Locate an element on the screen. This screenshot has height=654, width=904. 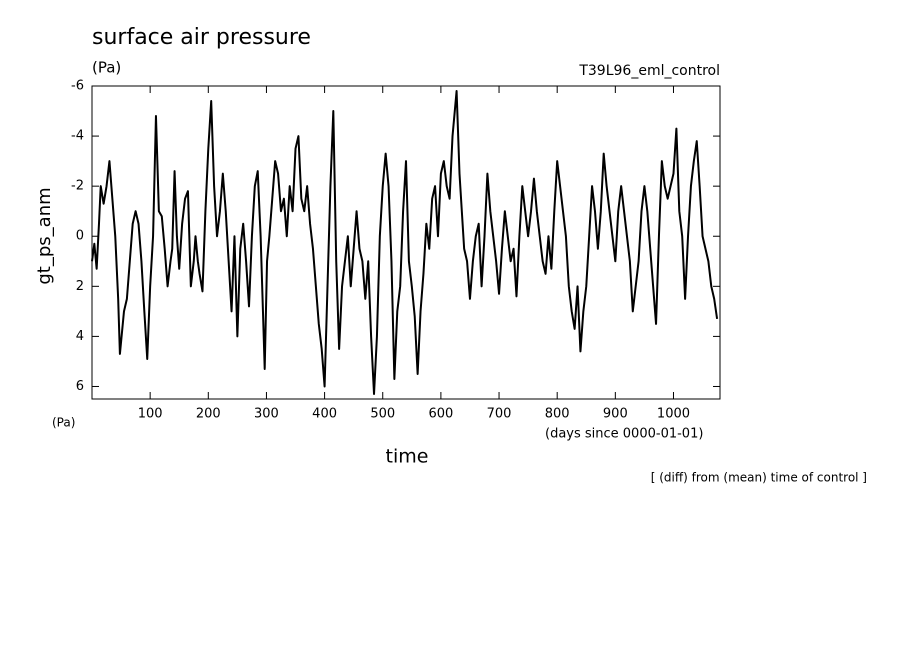
x-tick-label: 300 is located at coordinates (266, 414).